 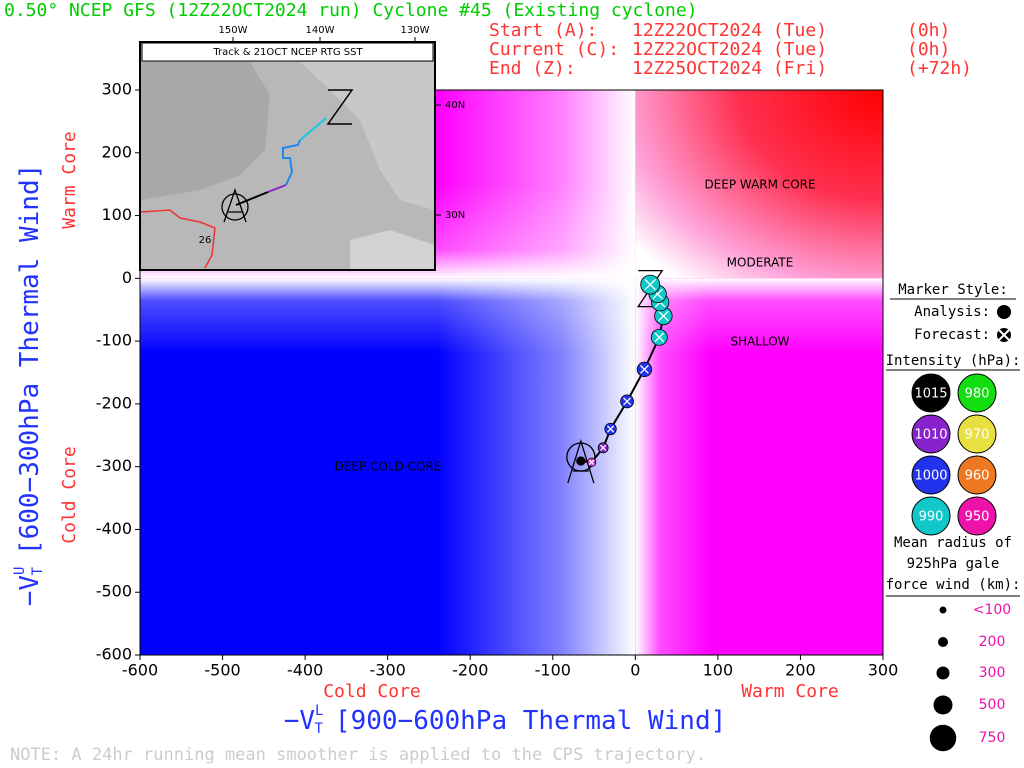 I want to click on y-label-main: −V, so click(x=30, y=590).